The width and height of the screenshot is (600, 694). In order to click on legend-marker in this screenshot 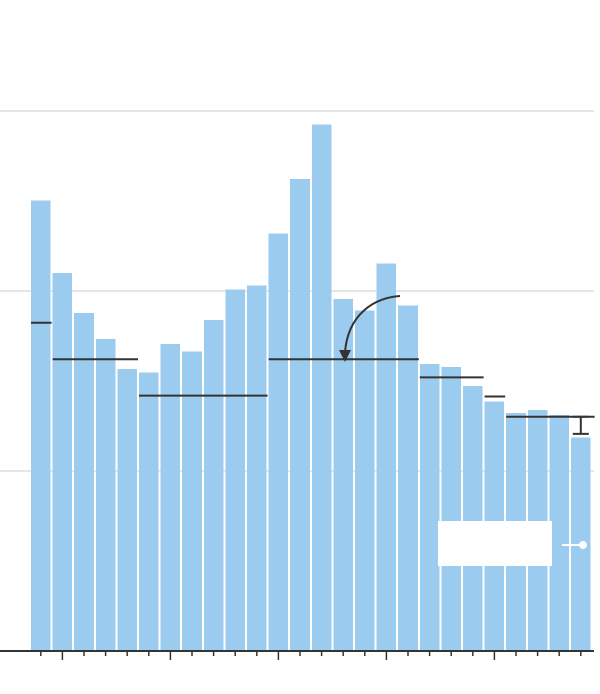, I will do `click(574, 545)`.